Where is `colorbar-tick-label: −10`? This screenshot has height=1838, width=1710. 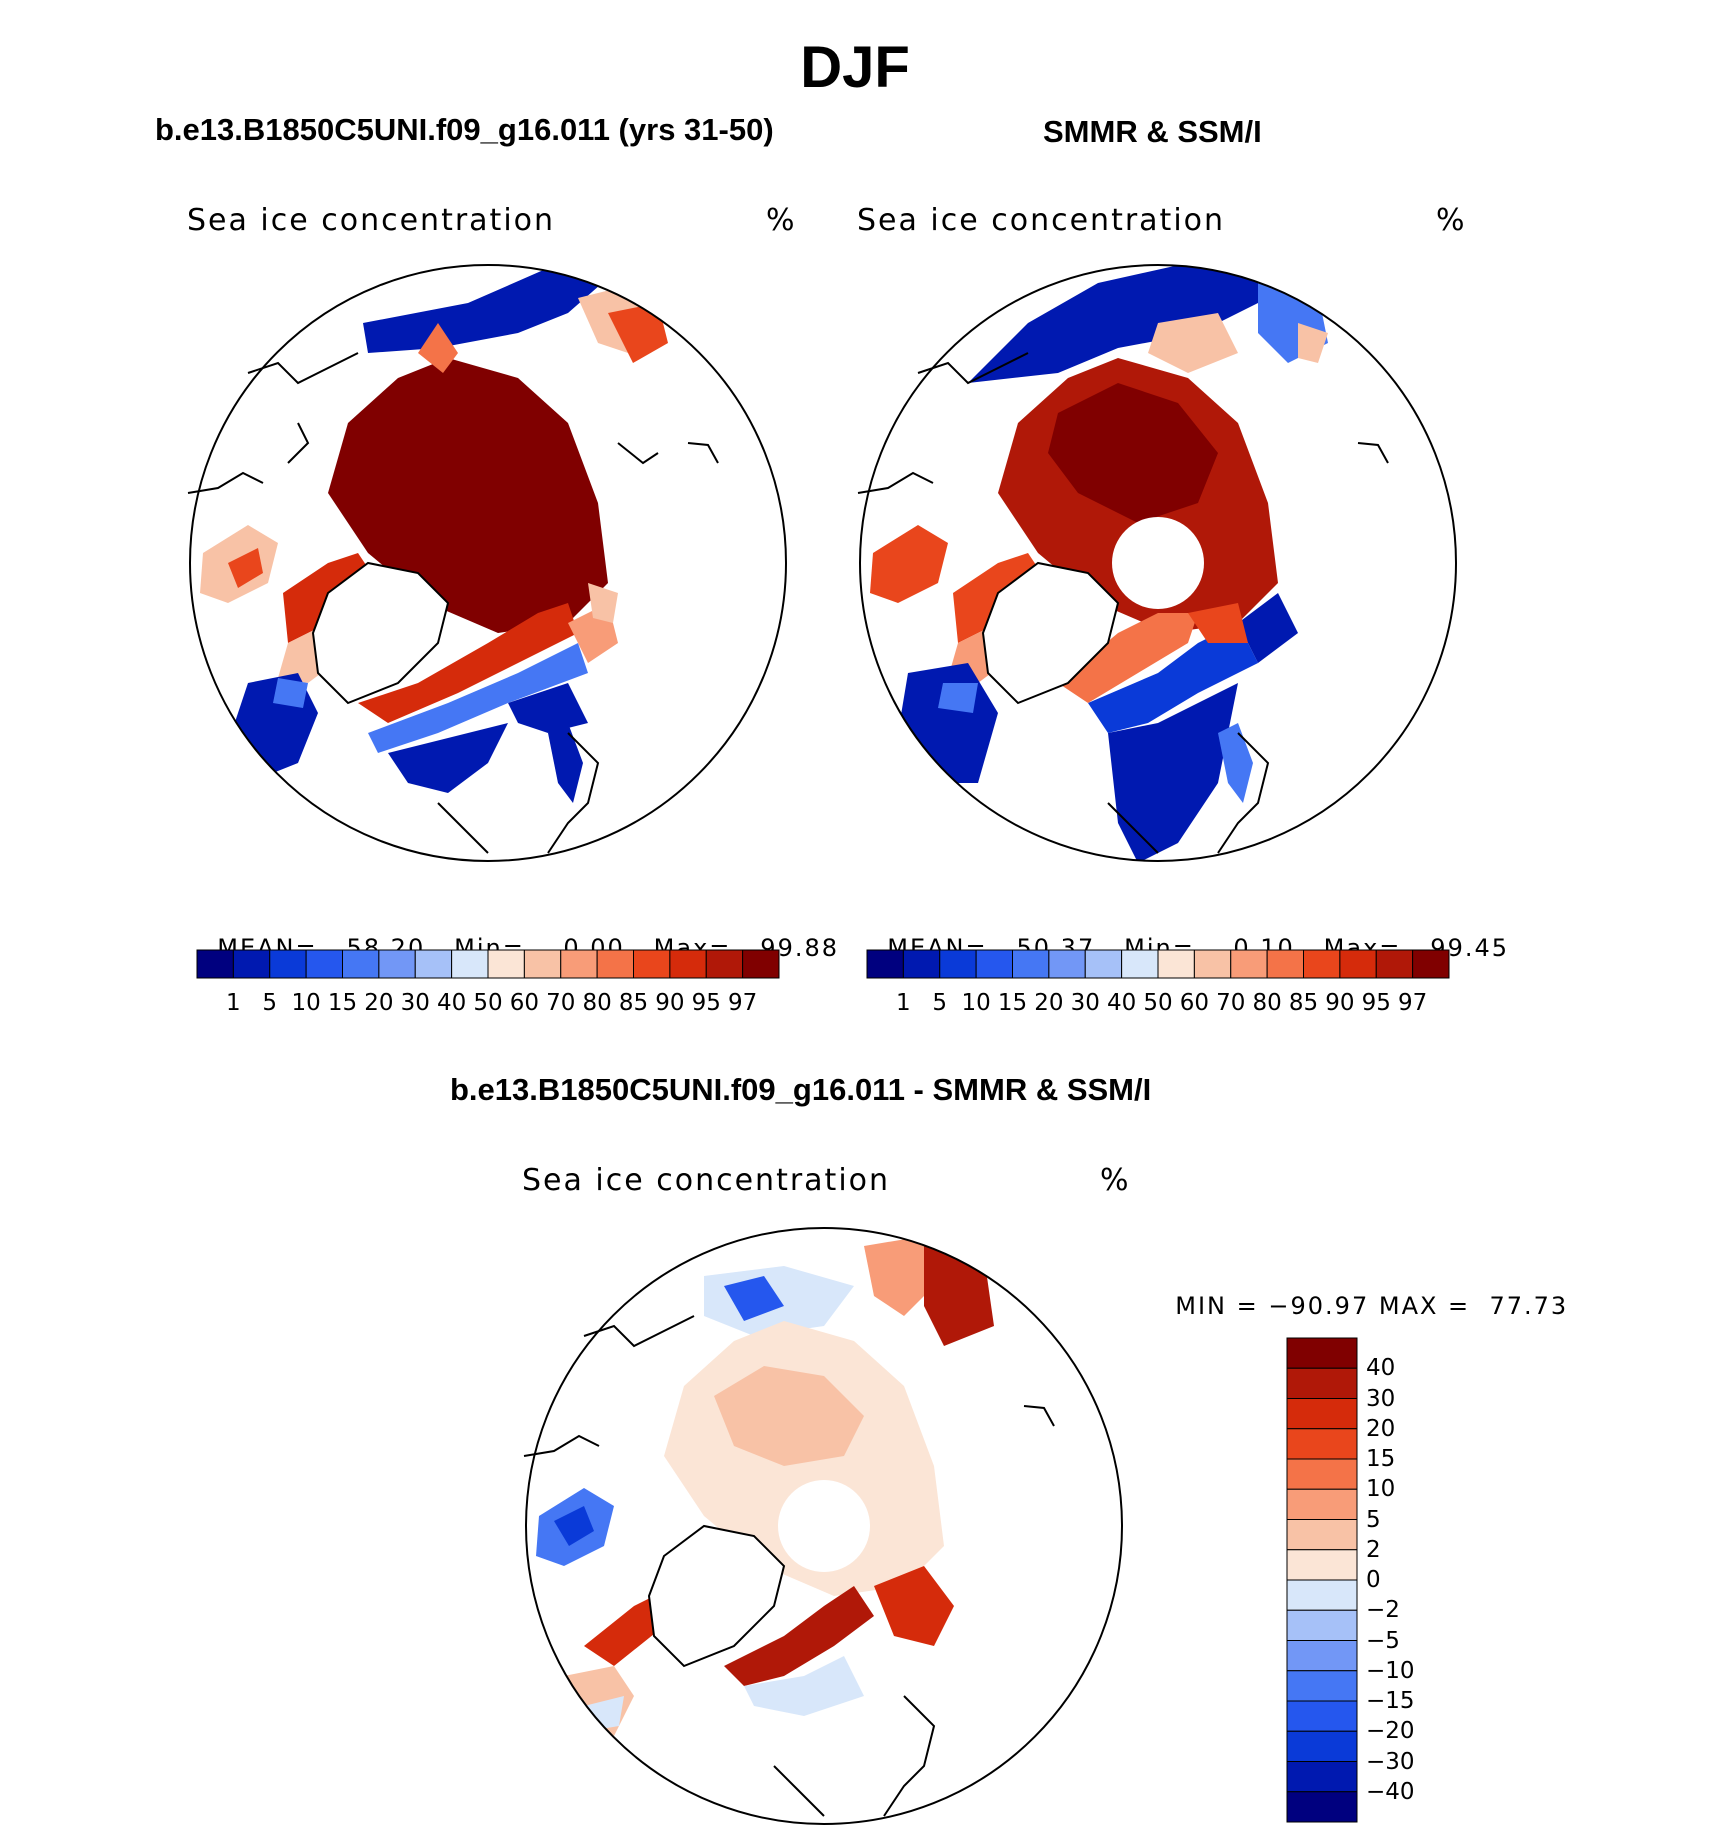
colorbar-tick-label: −10 is located at coordinates (1390, 1670).